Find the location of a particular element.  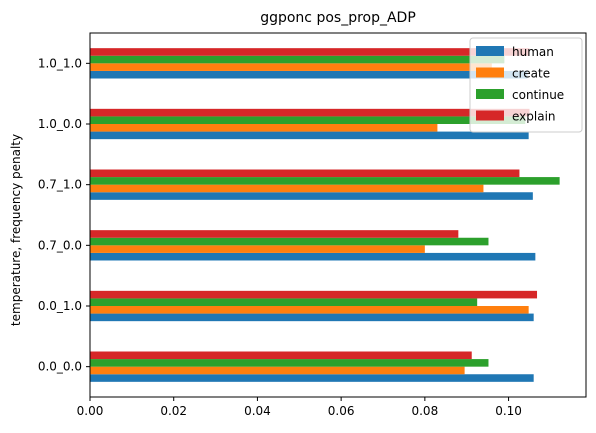

bar-human-1.0_0.0 is located at coordinates (309, 135).